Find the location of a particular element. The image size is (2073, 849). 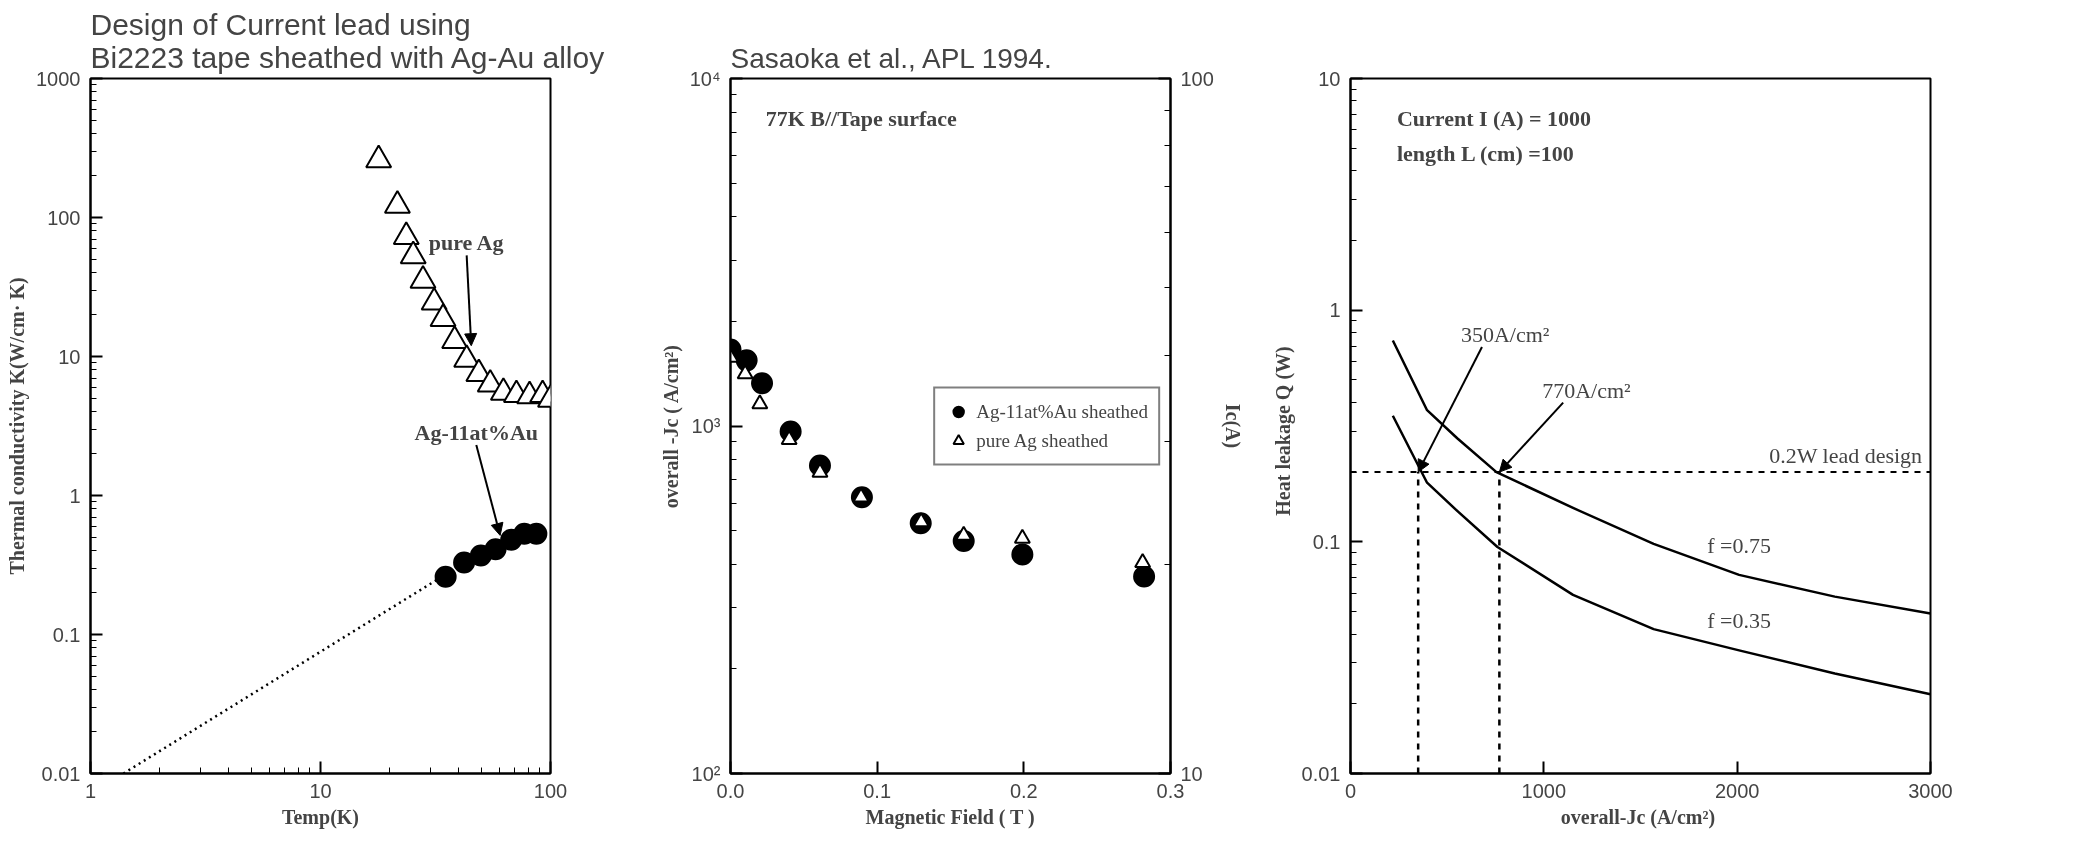

y-axis-title: Heat leakage Q (W) is located at coordinates (1283, 431).